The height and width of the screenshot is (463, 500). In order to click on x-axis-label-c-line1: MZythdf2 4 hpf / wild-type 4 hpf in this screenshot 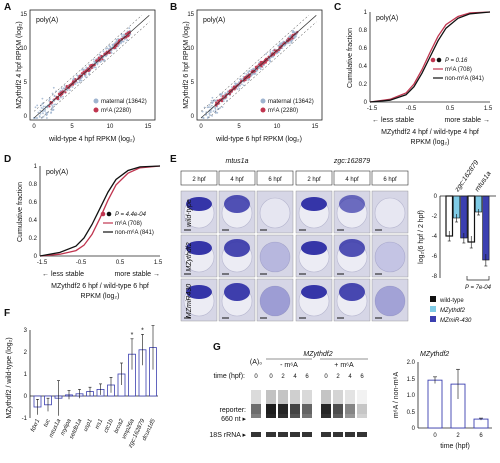, I will do `click(430, 132)`.